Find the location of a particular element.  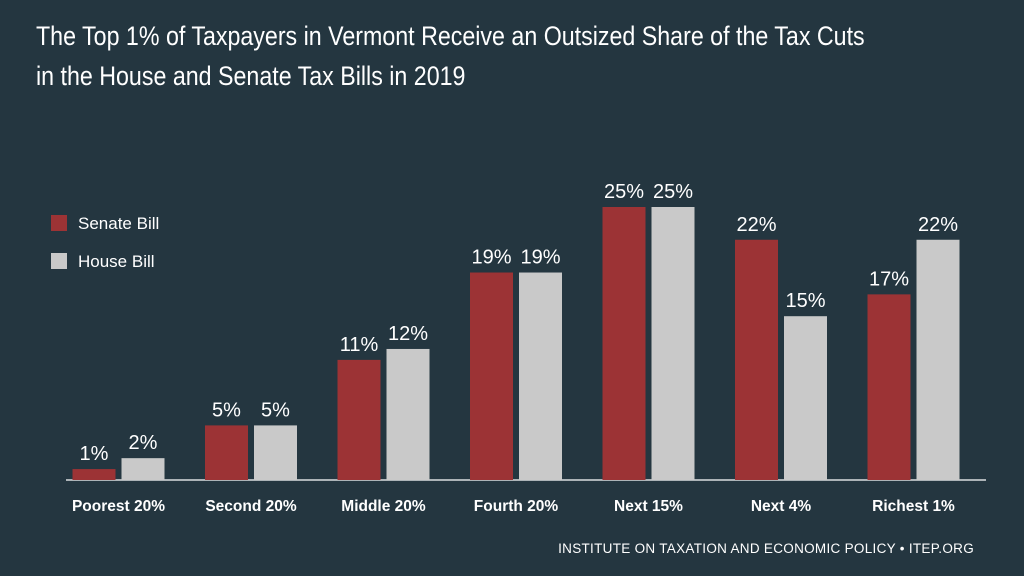

bar-house-bill-poorest-20pct is located at coordinates (143, 469).